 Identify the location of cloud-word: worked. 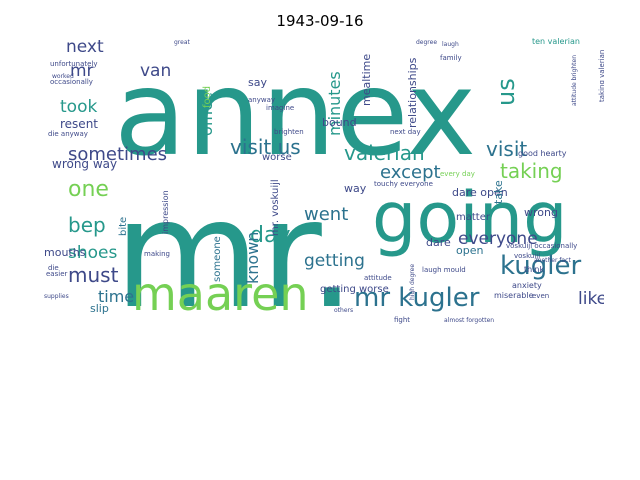
(63, 76).